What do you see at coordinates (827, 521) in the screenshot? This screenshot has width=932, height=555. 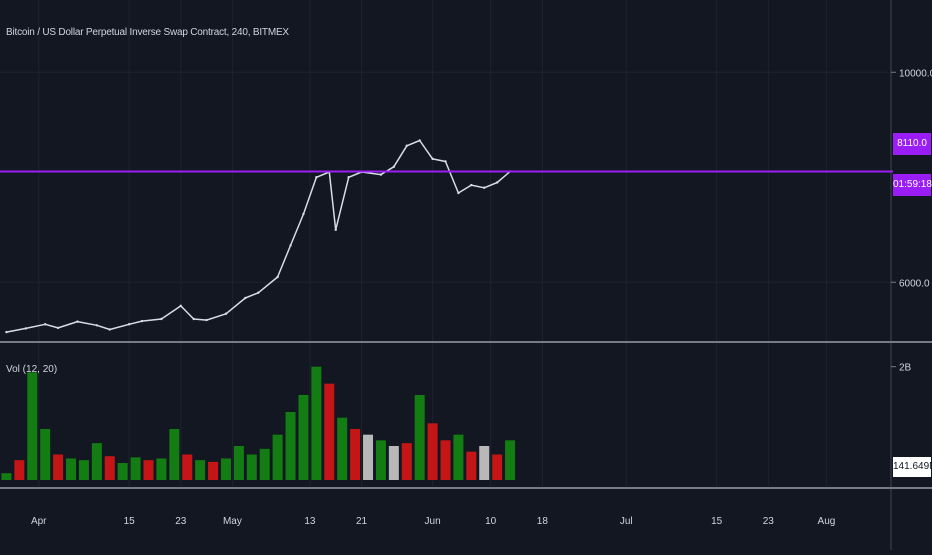 I see `time-tick-label: Aug` at bounding box center [827, 521].